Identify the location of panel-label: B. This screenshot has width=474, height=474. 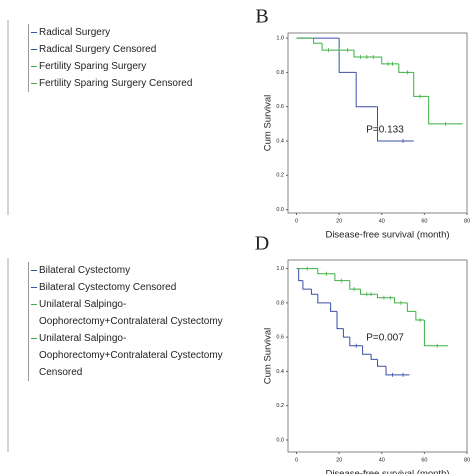
(261, 17).